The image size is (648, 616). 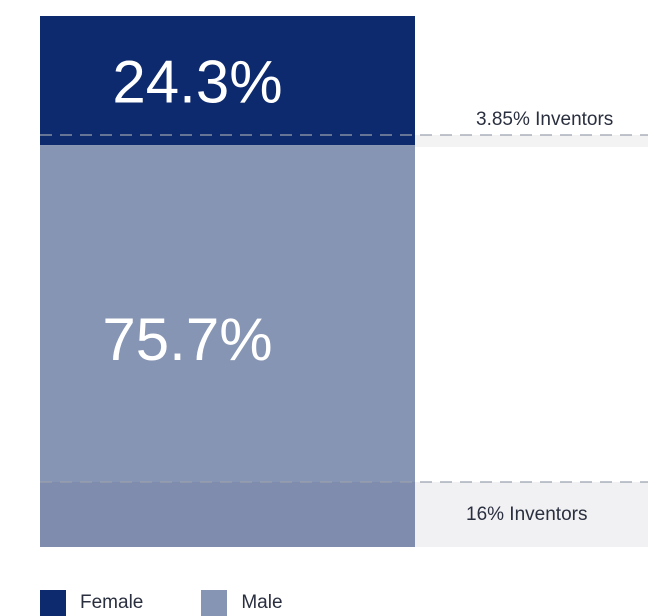 I want to click on legend-item-female: Female, so click(x=91, y=603).